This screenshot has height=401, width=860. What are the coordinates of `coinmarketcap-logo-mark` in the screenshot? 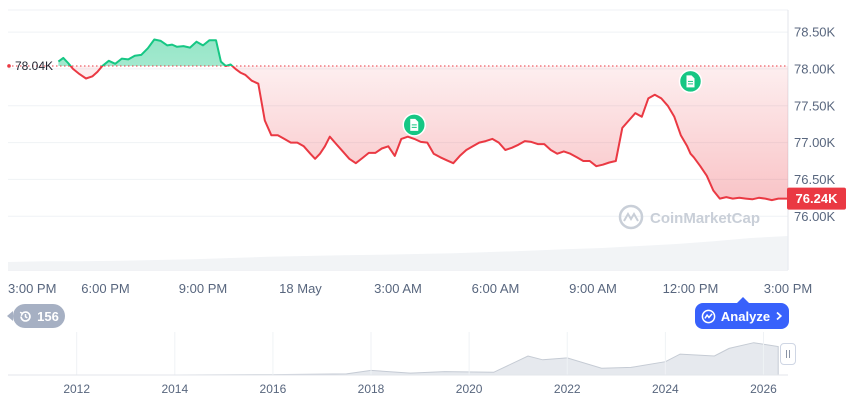 It's located at (631, 217).